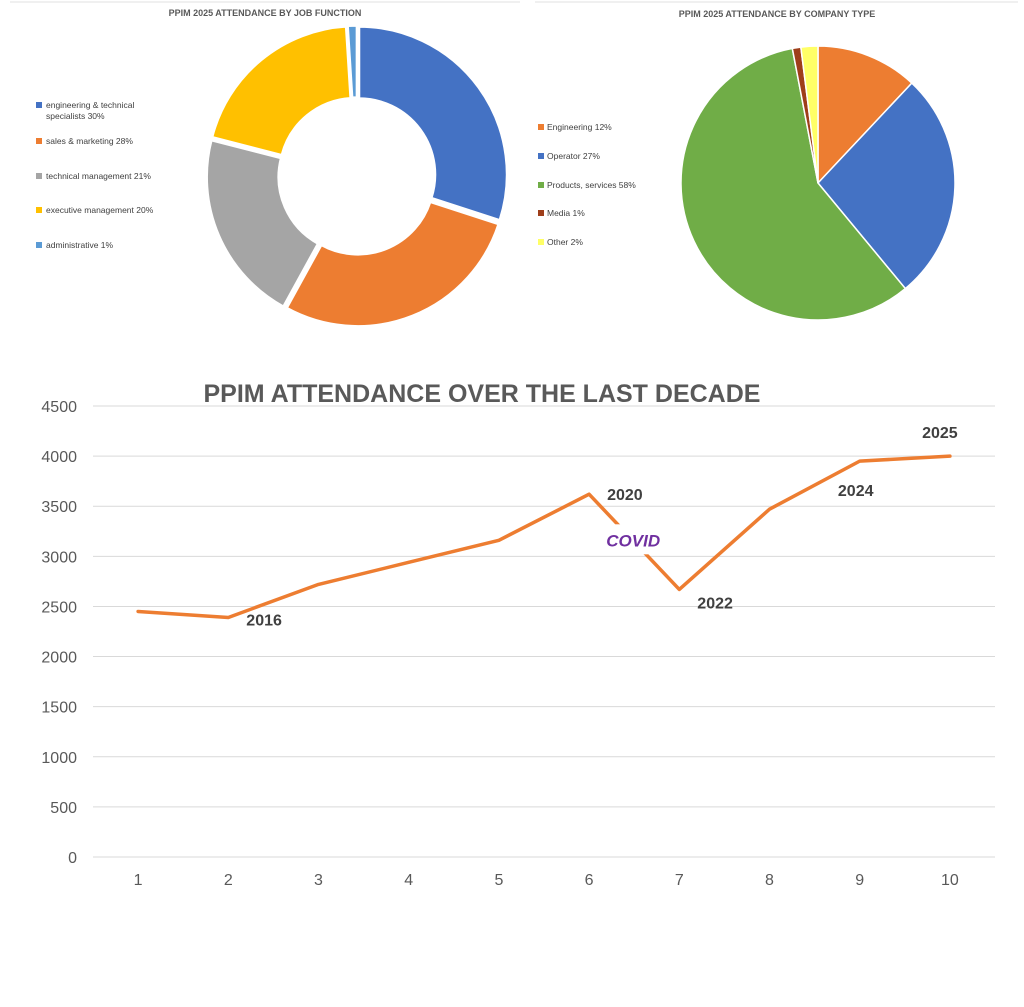 This screenshot has height=1007, width=1024. Describe the element at coordinates (318, 880) in the screenshot. I see `line-x-tick-2: 3` at that location.